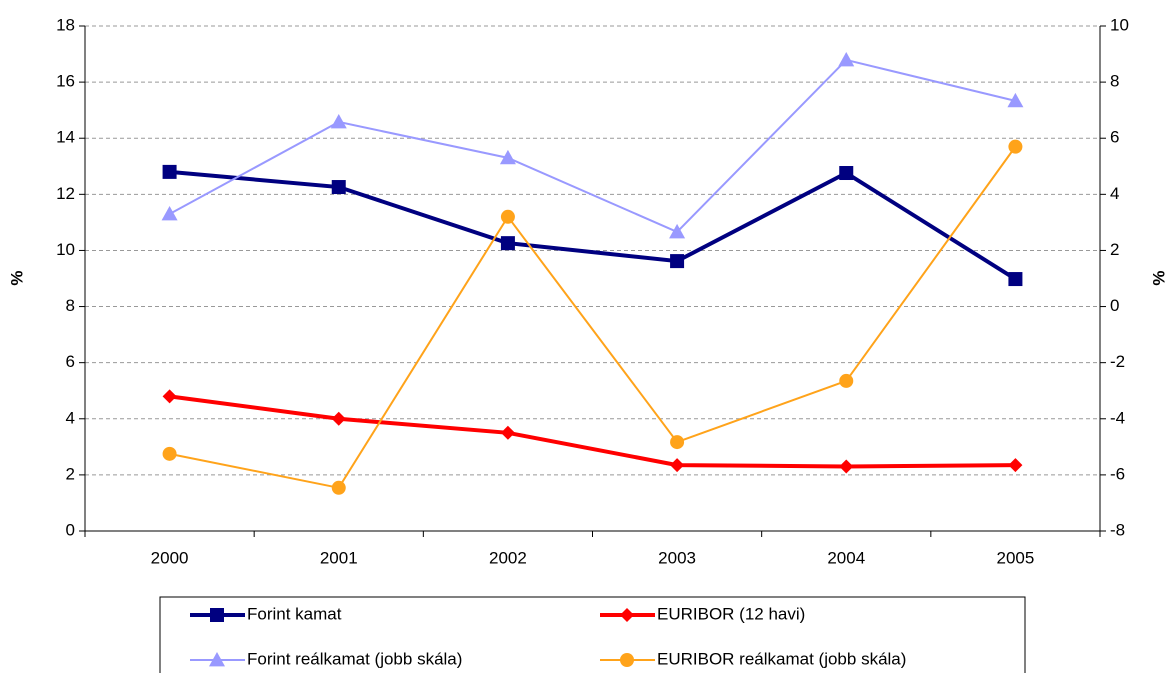 Image resolution: width=1168 pixels, height=673 pixels. What do you see at coordinates (65, 81) in the screenshot?
I see `y-tick-label: 16` at bounding box center [65, 81].